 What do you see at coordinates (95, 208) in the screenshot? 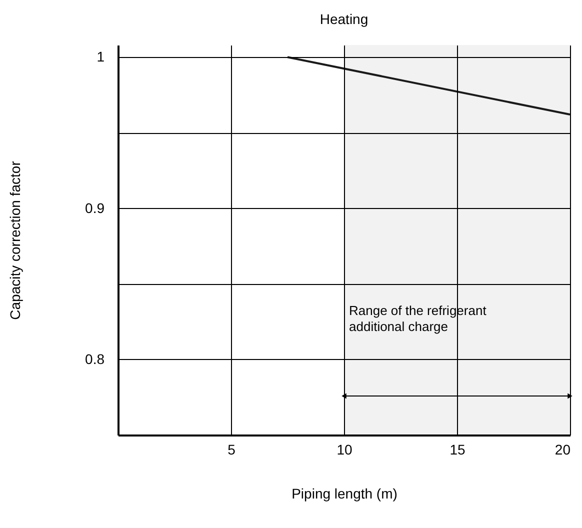
I see `y-tick-label: 0.9` at bounding box center [95, 208].